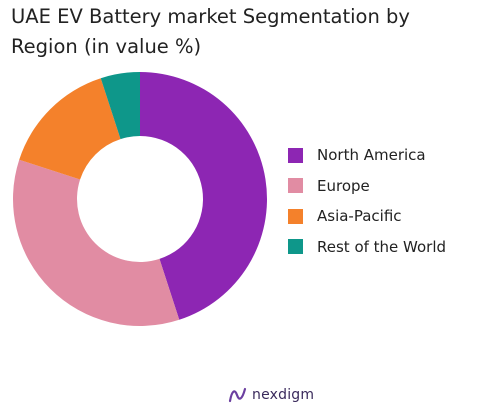 The height and width of the screenshot is (411, 502). What do you see at coordinates (371, 155) in the screenshot?
I see `legend-label-north-america: North America` at bounding box center [371, 155].